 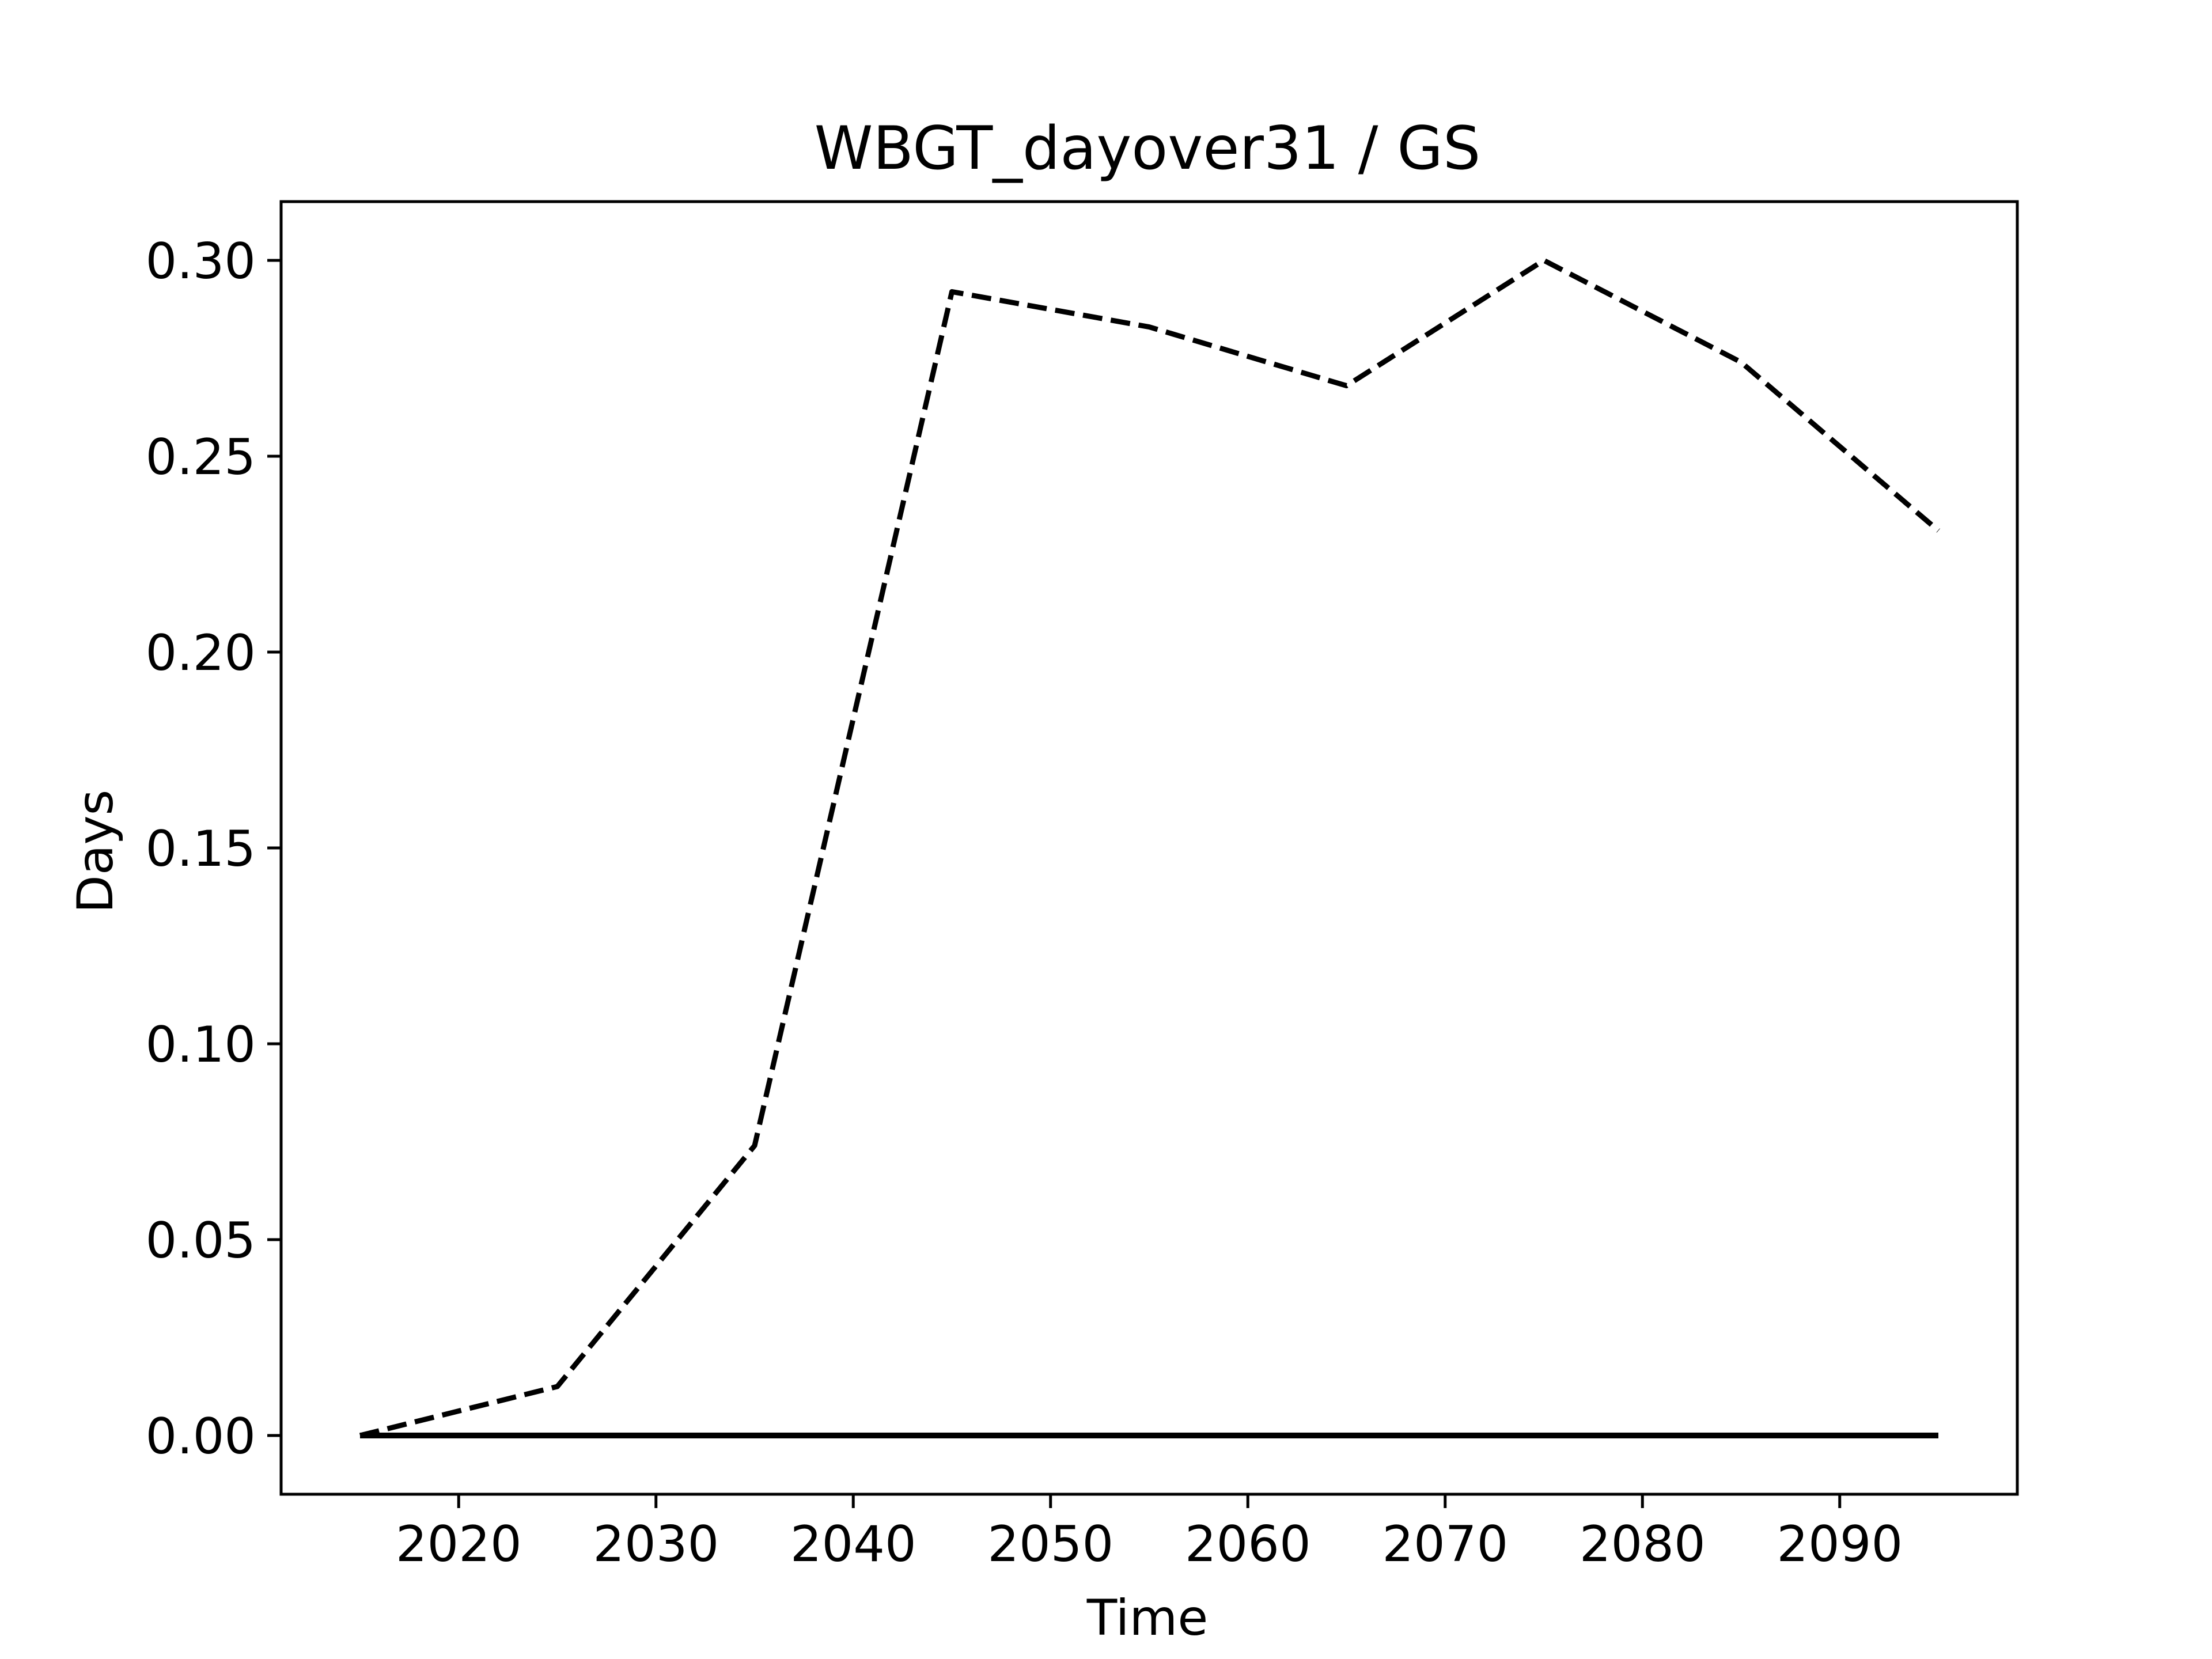 I want to click on chart-title: WBGT_dayover31 / GS, so click(x=1148, y=148).